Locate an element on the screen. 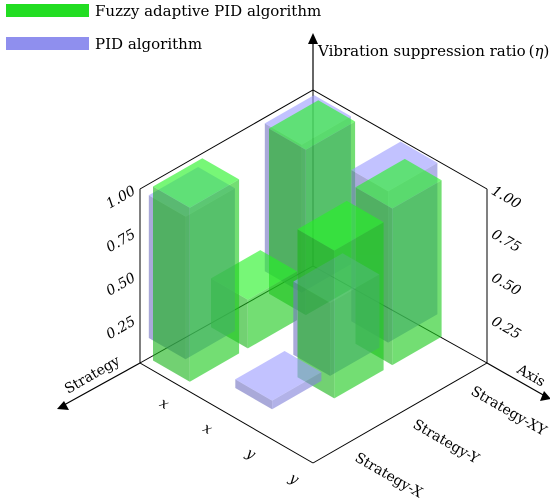  y-axis-title: Vibration suppression ratio (η) is located at coordinates (433, 51).